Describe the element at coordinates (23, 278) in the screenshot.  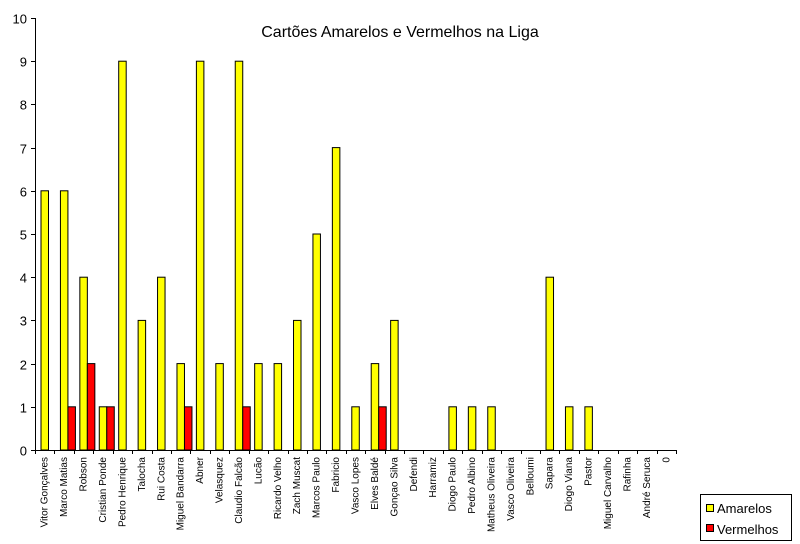
I see `y-tick-label: 4` at that location.